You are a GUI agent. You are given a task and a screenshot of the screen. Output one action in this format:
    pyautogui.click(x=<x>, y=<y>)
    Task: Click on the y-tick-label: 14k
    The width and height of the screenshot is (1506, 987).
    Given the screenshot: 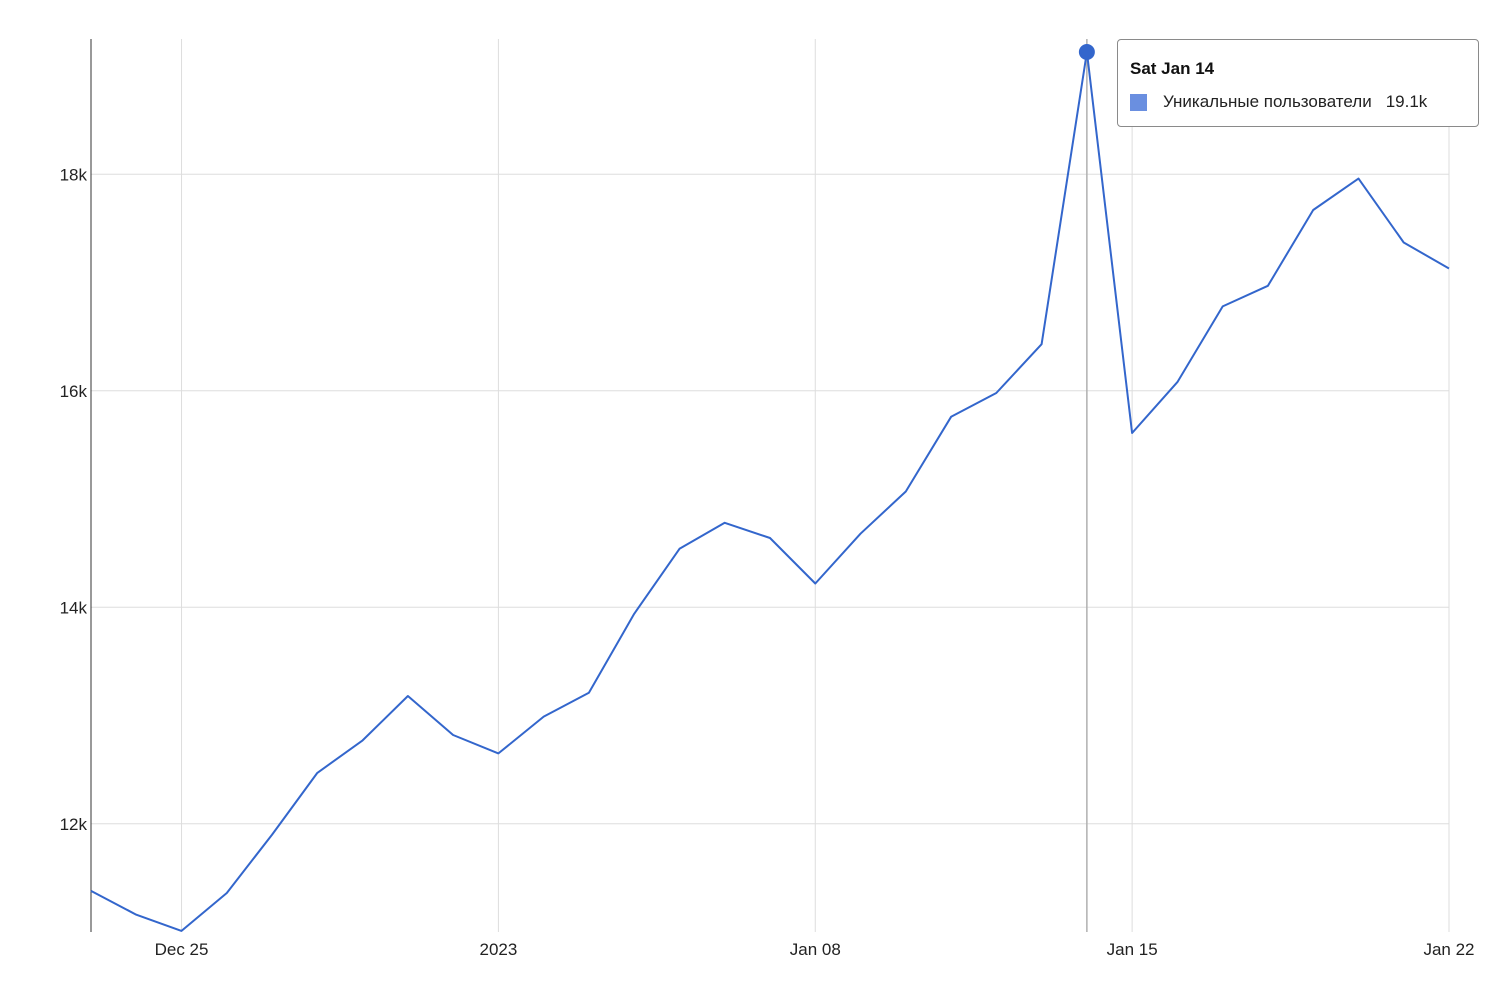 What is the action you would take?
    pyautogui.click(x=74, y=607)
    